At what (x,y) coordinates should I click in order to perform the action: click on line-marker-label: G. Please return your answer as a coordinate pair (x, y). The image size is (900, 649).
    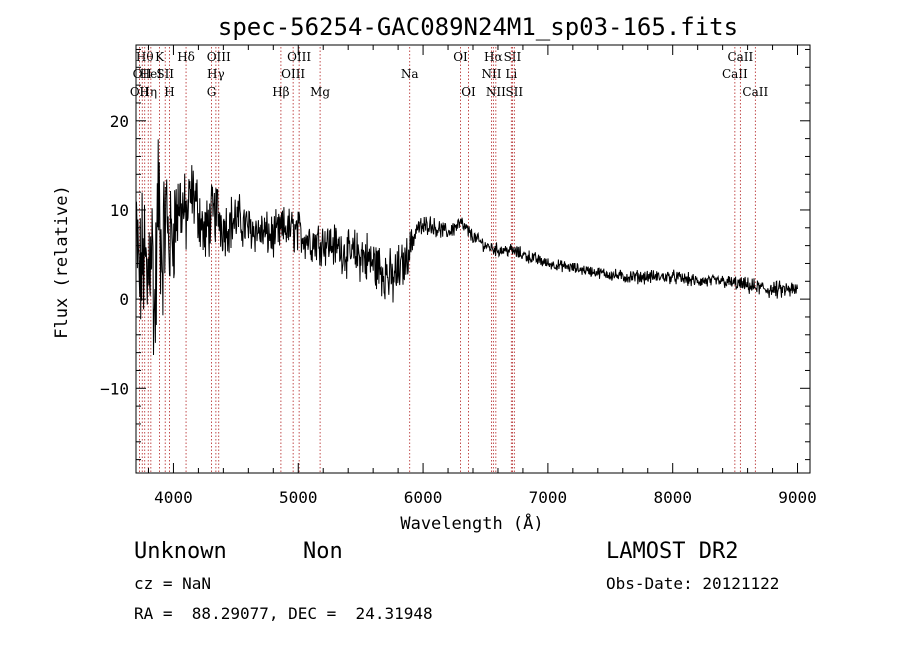
    Looking at the image, I should click on (212, 92).